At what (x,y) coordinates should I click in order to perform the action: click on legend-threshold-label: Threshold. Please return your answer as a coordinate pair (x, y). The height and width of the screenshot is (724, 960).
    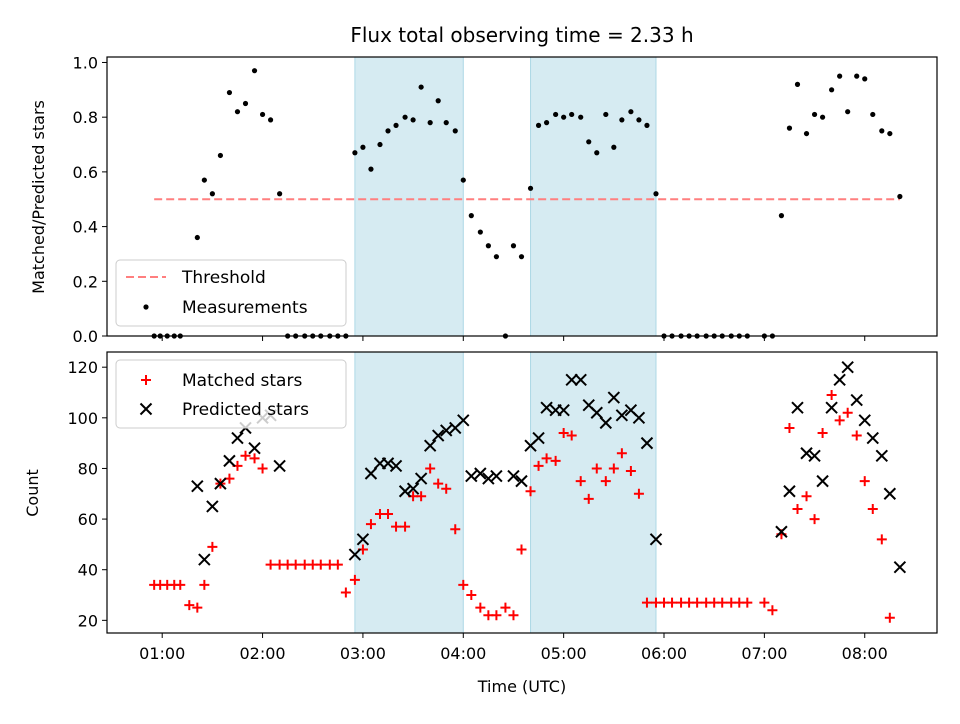
    Looking at the image, I should click on (223, 278).